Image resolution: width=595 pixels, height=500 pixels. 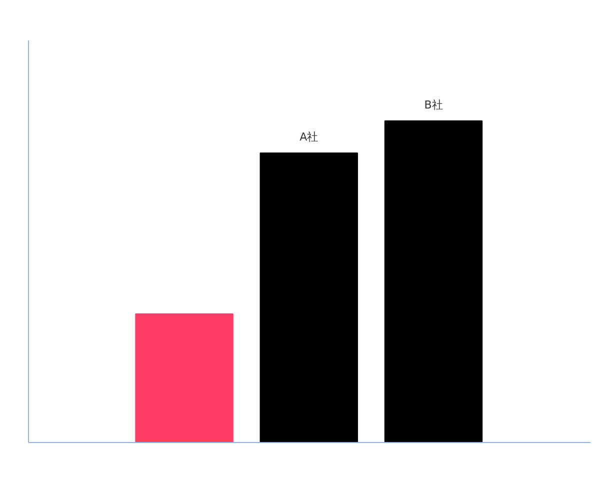 What do you see at coordinates (309, 137) in the screenshot?
I see `x-tick-label: A社` at bounding box center [309, 137].